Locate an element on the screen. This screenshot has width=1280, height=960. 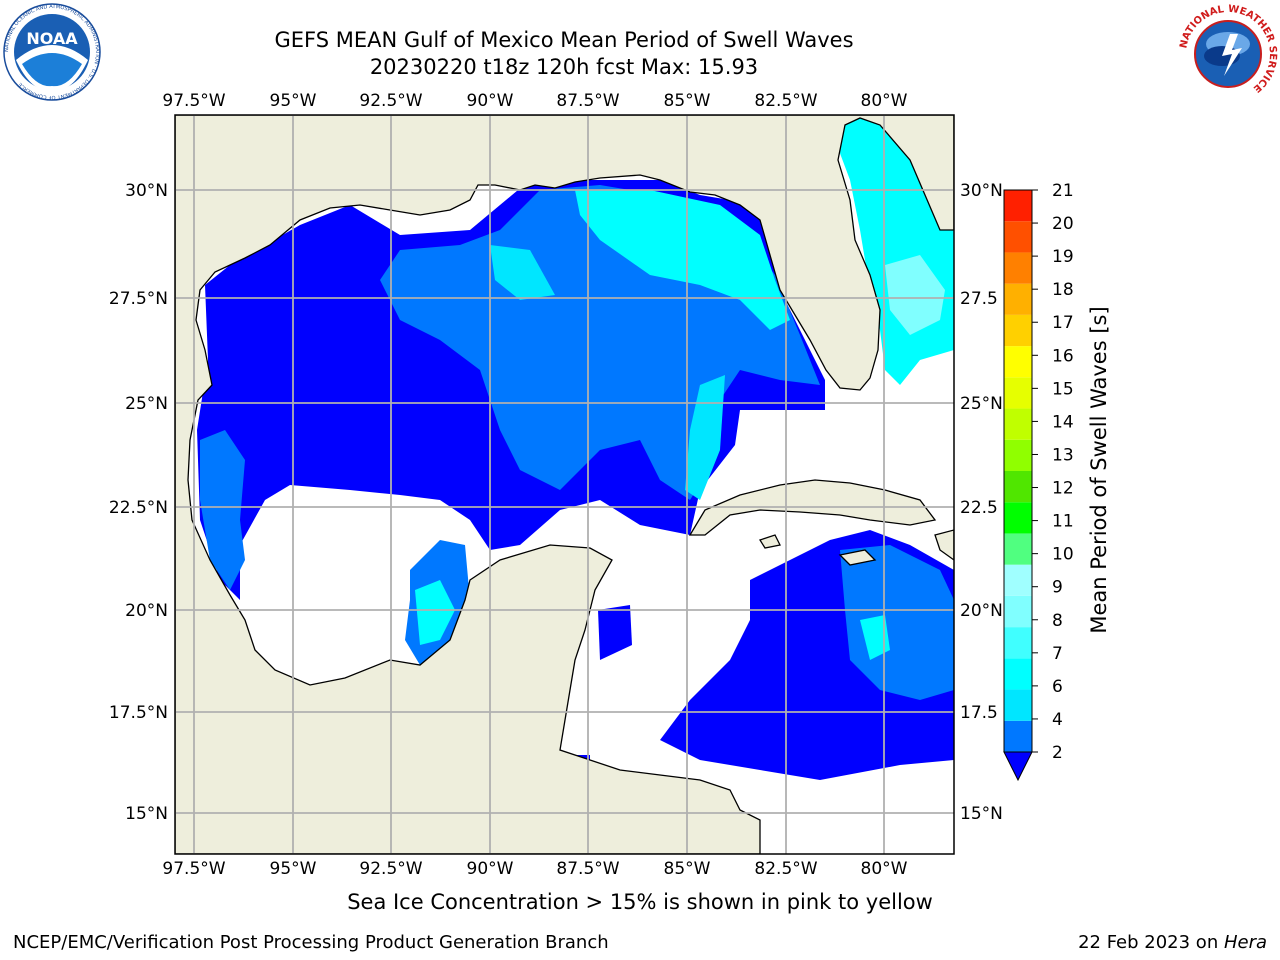
nws-logo: NATIONAL WEATHER SERVICE is located at coordinates (1228, 53).